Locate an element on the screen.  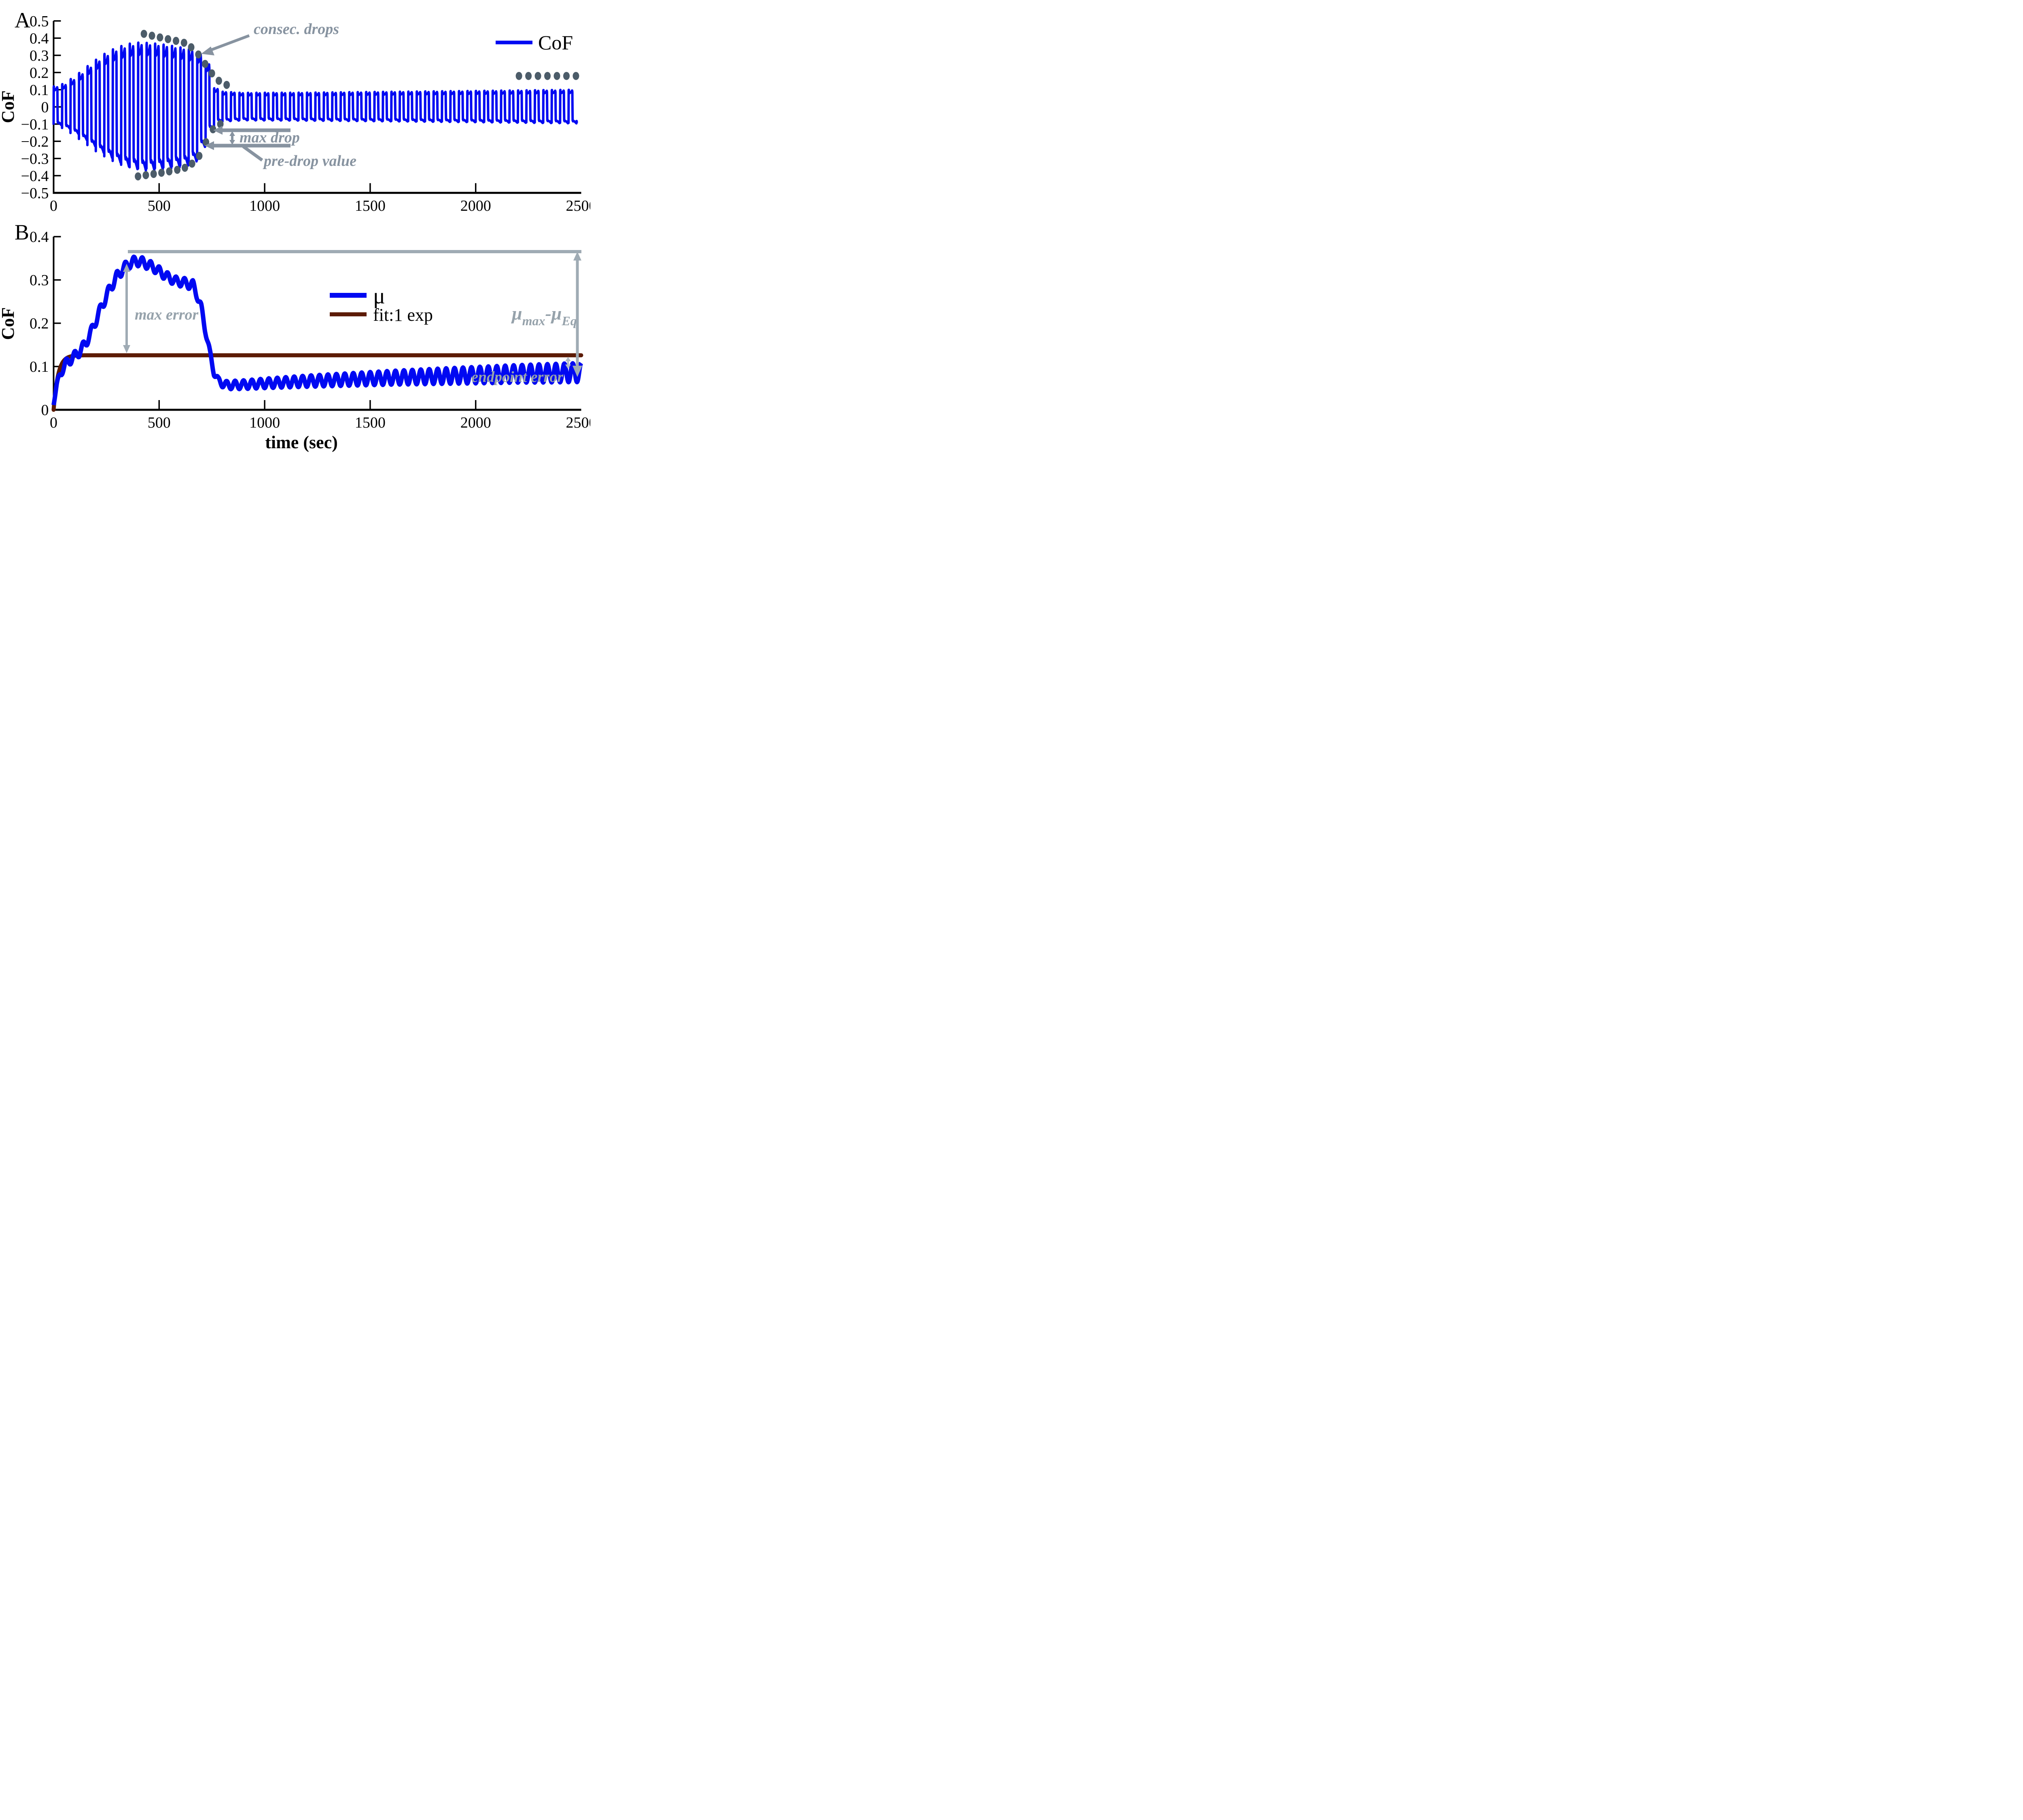
legend-label-cof: CoF is located at coordinates (555, 42).